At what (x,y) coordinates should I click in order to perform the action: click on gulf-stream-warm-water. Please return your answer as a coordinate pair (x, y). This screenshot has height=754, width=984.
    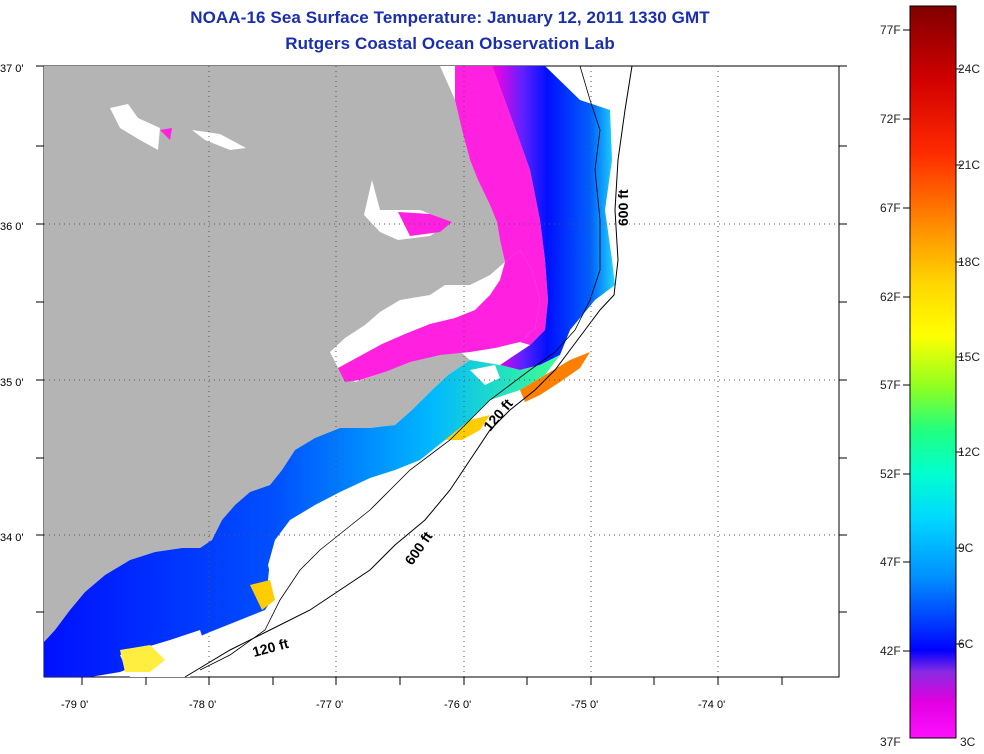
    Looking at the image, I should click on (555, 377).